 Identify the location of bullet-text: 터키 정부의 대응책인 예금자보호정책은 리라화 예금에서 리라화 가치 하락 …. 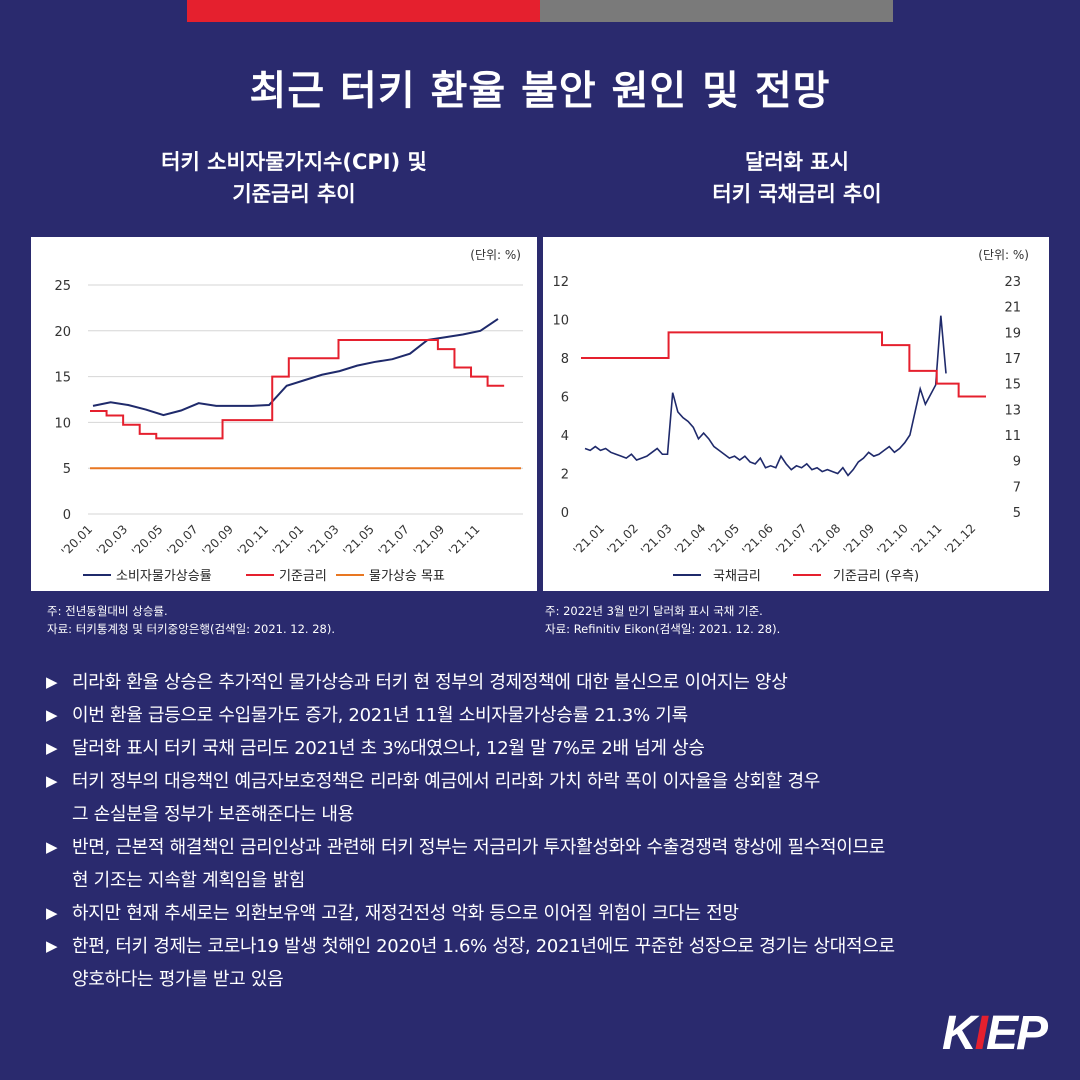
(446, 781).